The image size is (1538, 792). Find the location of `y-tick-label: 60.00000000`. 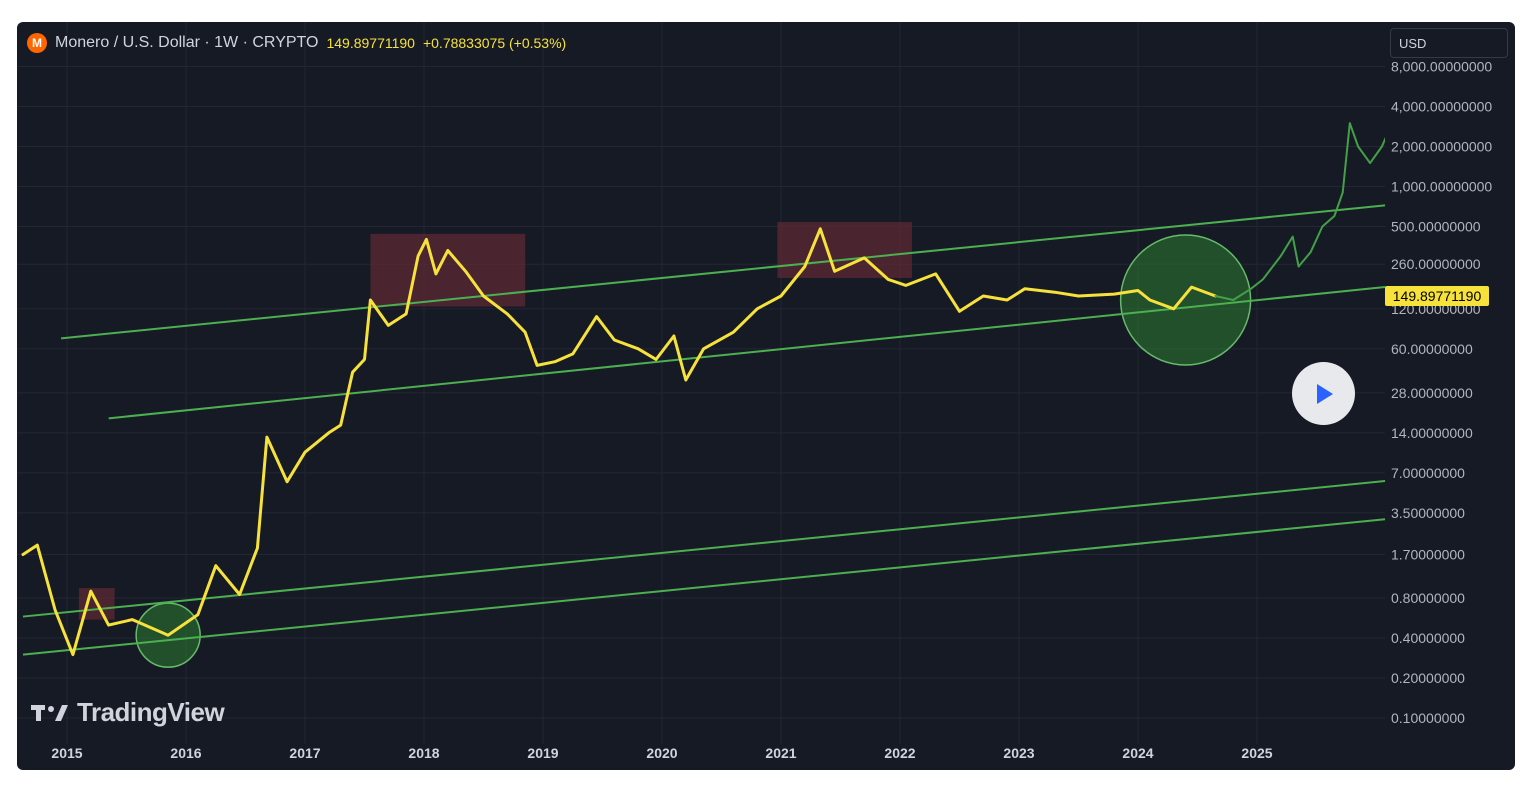

y-tick-label: 60.00000000 is located at coordinates (1432, 349).